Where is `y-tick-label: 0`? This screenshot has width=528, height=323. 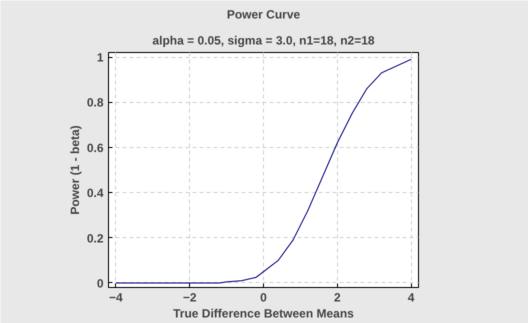 y-tick-label: 0 is located at coordinates (100, 283).